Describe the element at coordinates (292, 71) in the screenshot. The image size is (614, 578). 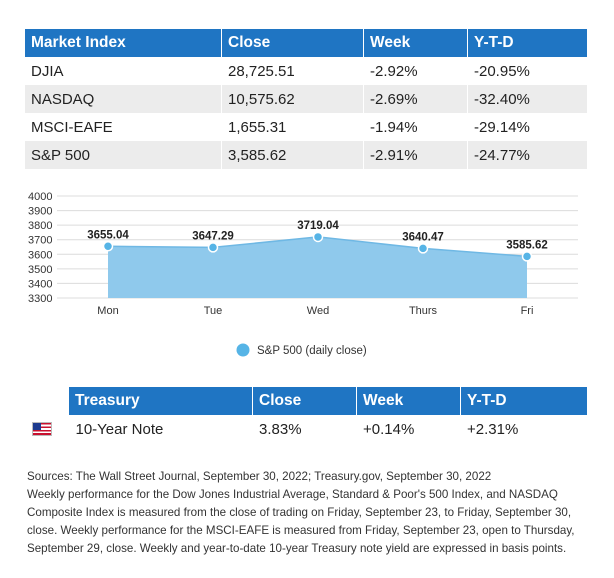
I see `index-close: 28,725.51` at that location.